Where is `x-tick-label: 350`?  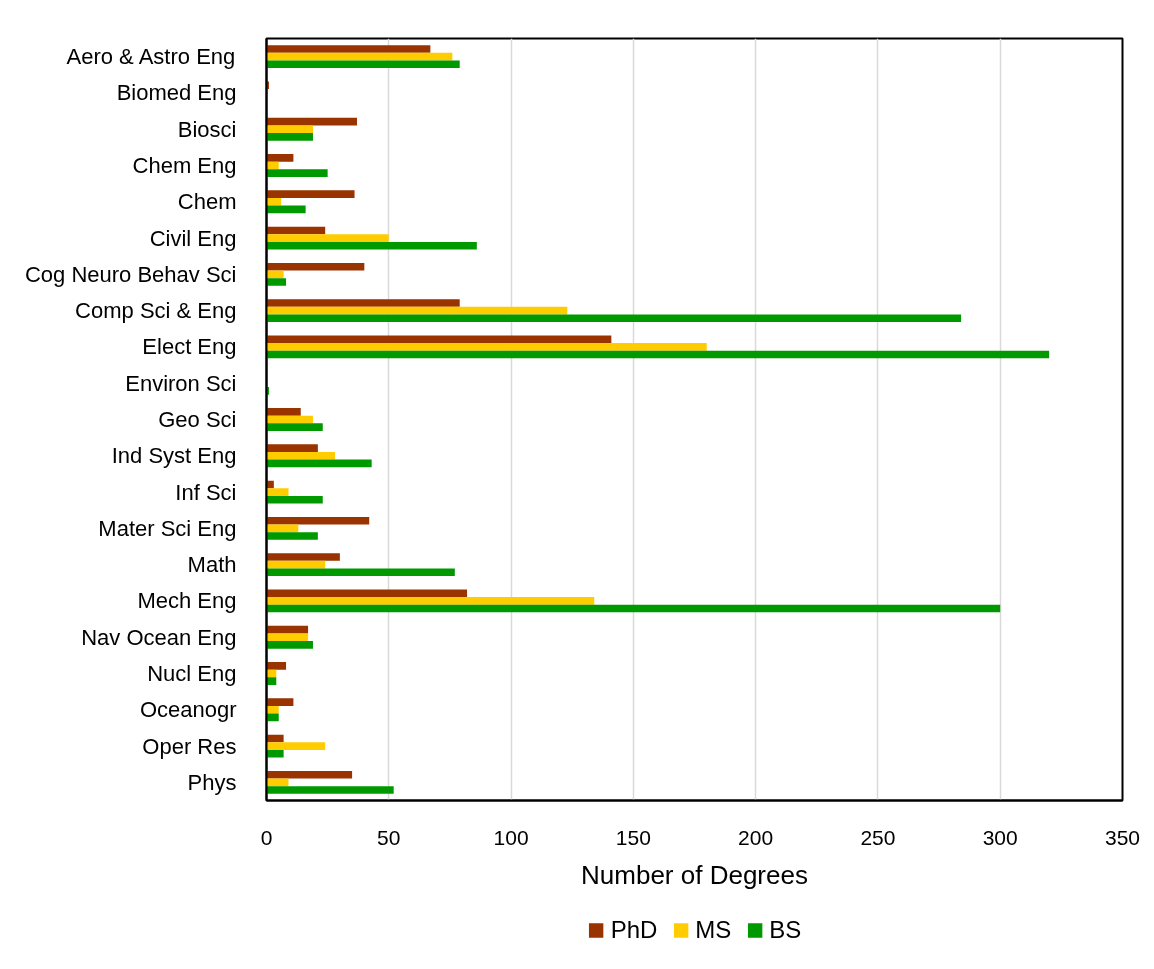
x-tick-label: 350 is located at coordinates (1122, 837).